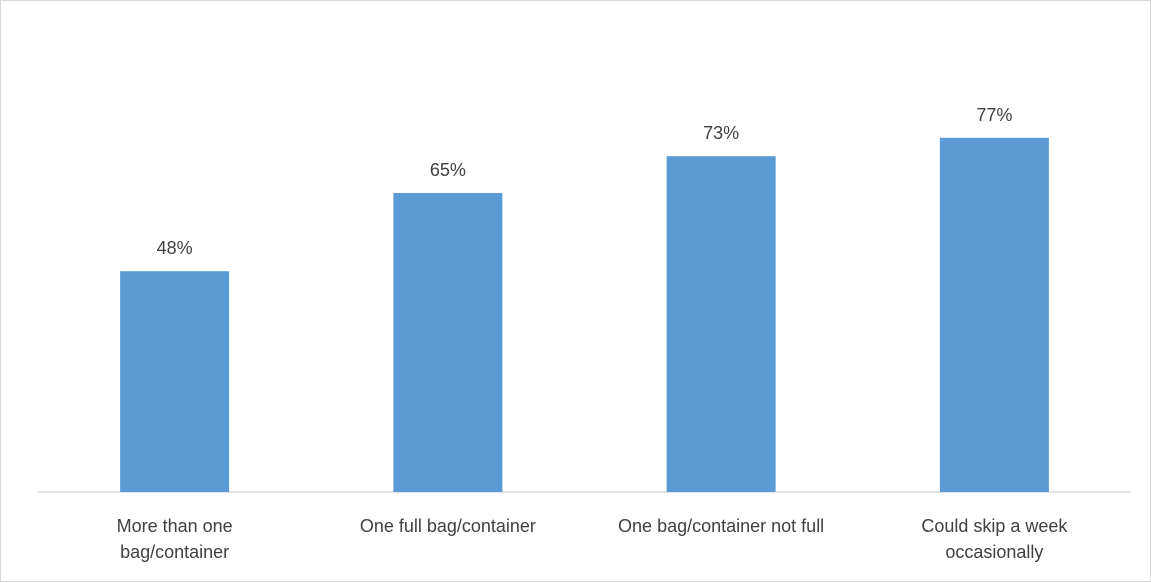 The width and height of the screenshot is (1151, 583). I want to click on category-label-line: bag/container, so click(174, 552).